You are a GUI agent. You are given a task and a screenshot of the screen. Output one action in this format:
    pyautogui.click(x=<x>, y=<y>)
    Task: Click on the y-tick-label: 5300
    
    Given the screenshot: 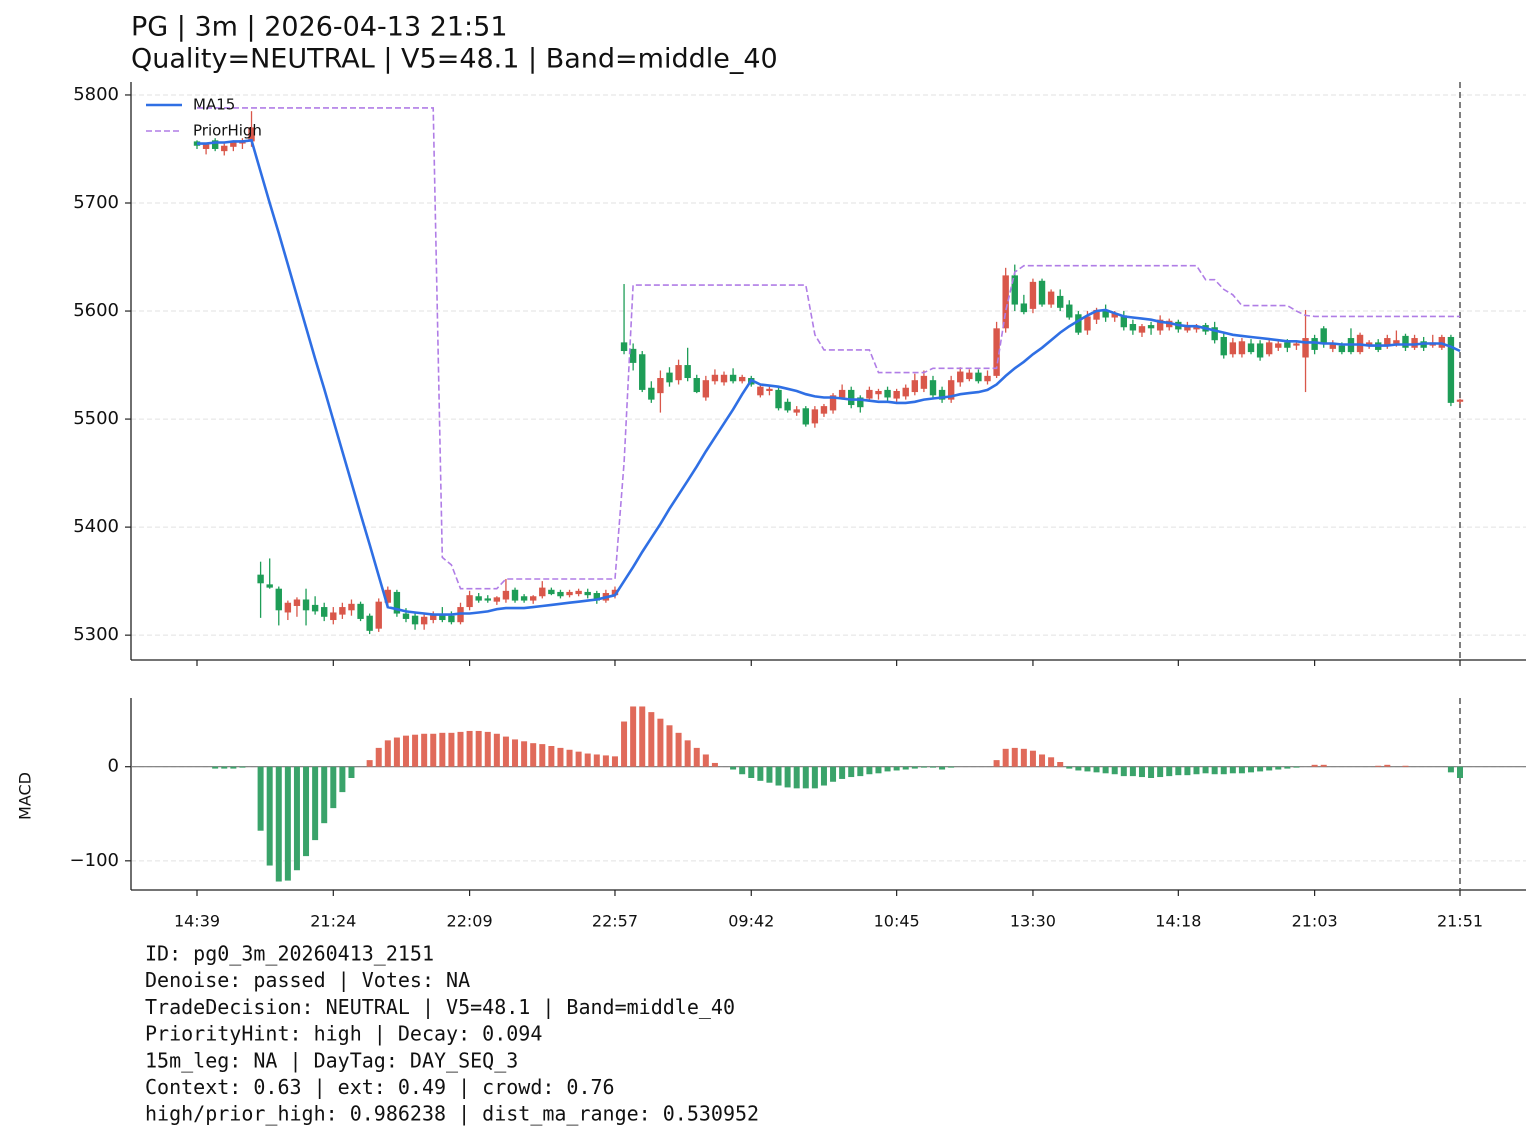 What is the action you would take?
    pyautogui.click(x=96, y=634)
    